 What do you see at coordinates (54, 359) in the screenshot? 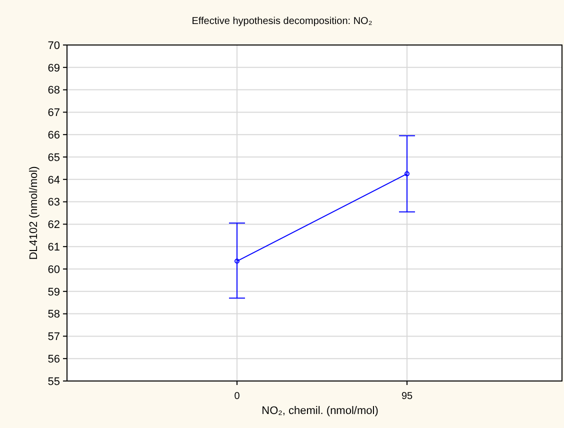
I see `y-tick-label: 56` at bounding box center [54, 359].